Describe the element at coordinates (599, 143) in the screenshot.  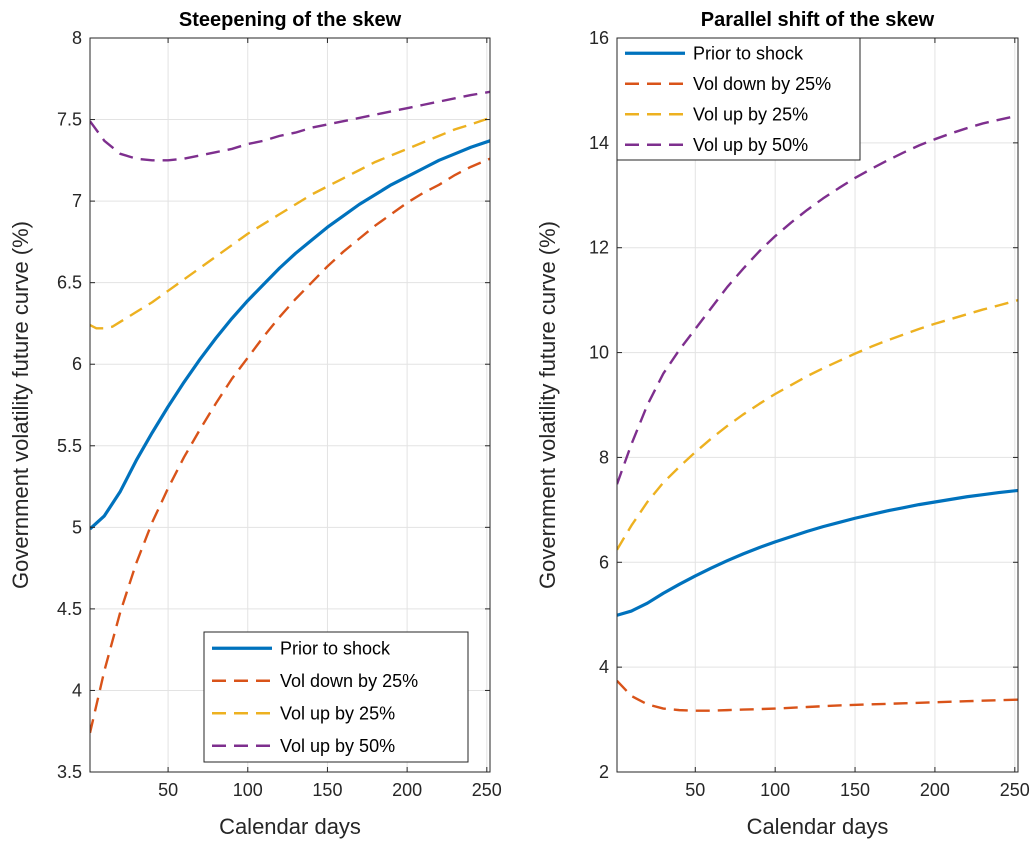
I see `y-tick-label: 14` at that location.